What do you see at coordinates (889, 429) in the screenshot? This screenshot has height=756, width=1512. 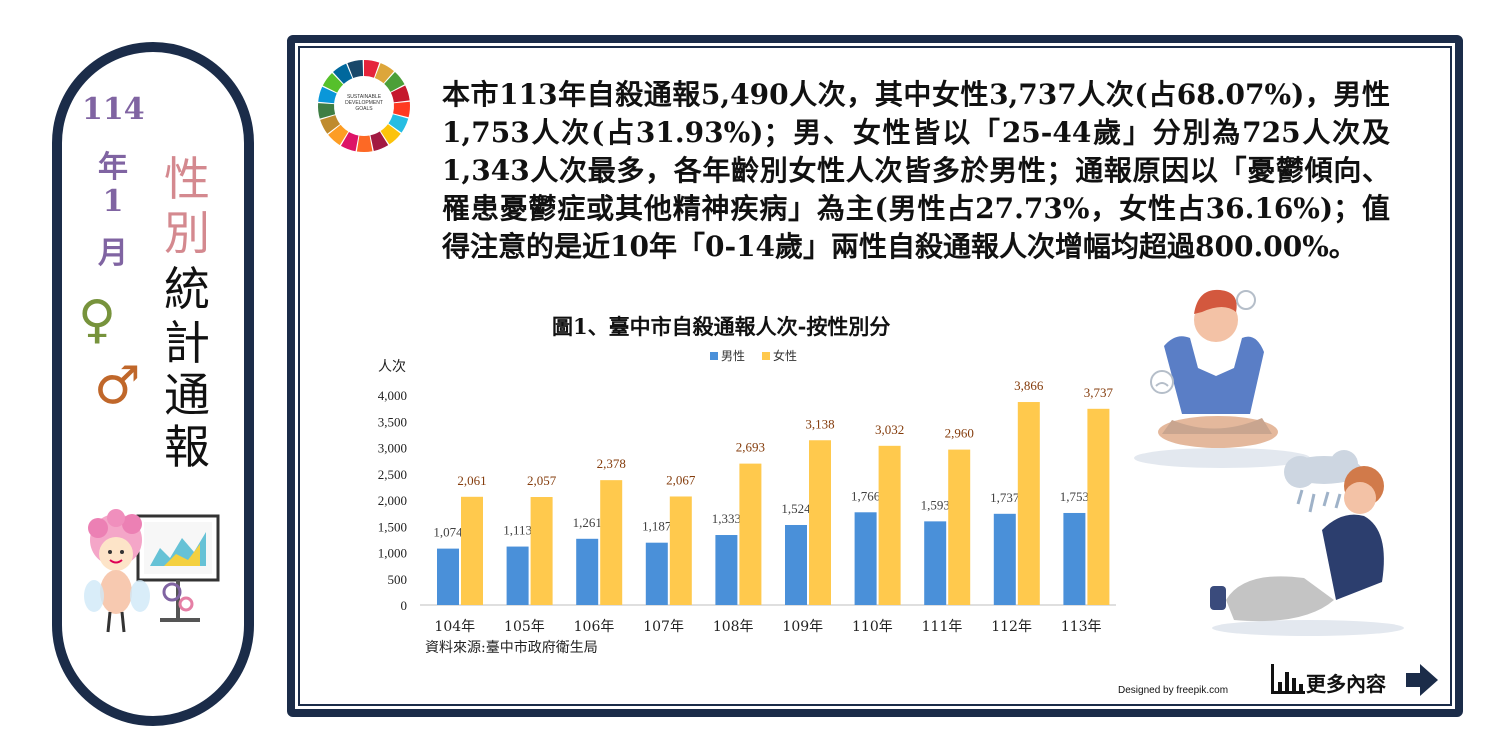 I see `data-label-female: 3,032` at bounding box center [889, 429].